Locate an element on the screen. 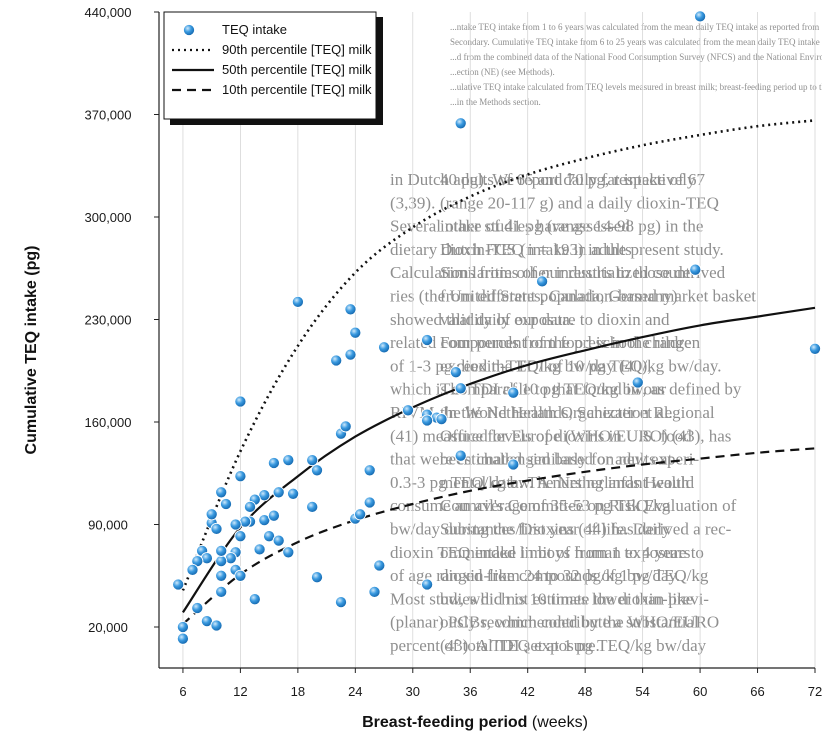 The height and width of the screenshot is (737, 822). y-tick-label: 230,000 is located at coordinates (108, 320).